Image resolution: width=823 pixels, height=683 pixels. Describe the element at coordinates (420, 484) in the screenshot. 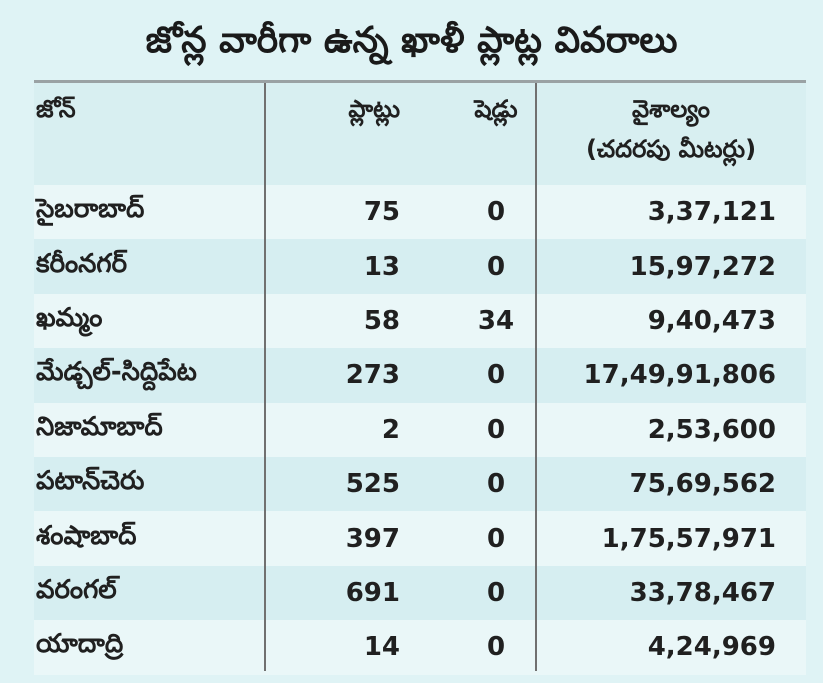

I see `table-row: పటాన్‌చెరు 525 0 75,69,562` at that location.